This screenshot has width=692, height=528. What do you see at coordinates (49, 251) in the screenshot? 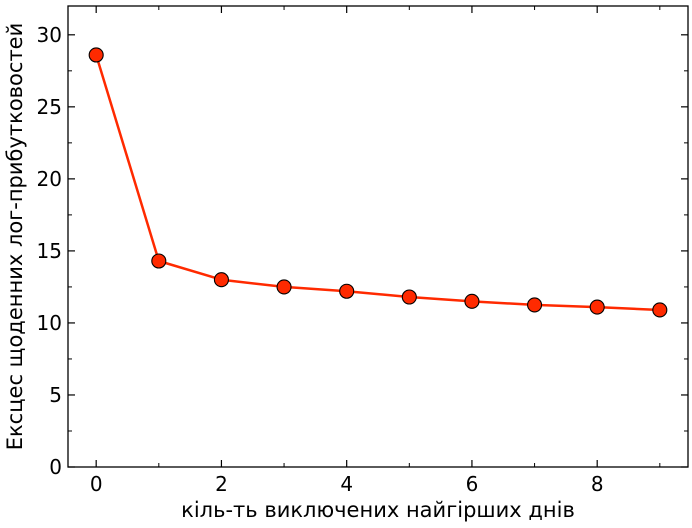
I see `y-tick-label: 15` at bounding box center [49, 251].